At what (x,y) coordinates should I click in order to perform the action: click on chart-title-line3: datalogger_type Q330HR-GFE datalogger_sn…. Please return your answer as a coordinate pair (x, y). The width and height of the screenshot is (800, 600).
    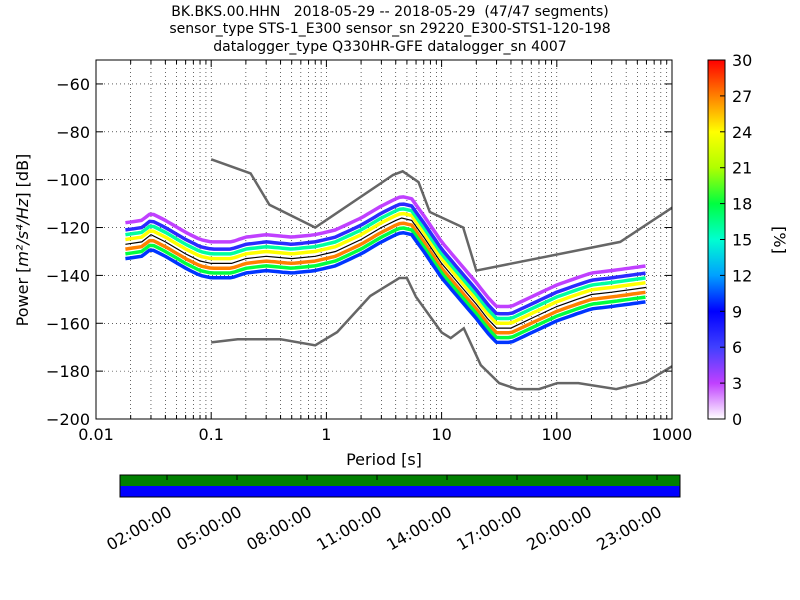
    Looking at the image, I should click on (390, 47).